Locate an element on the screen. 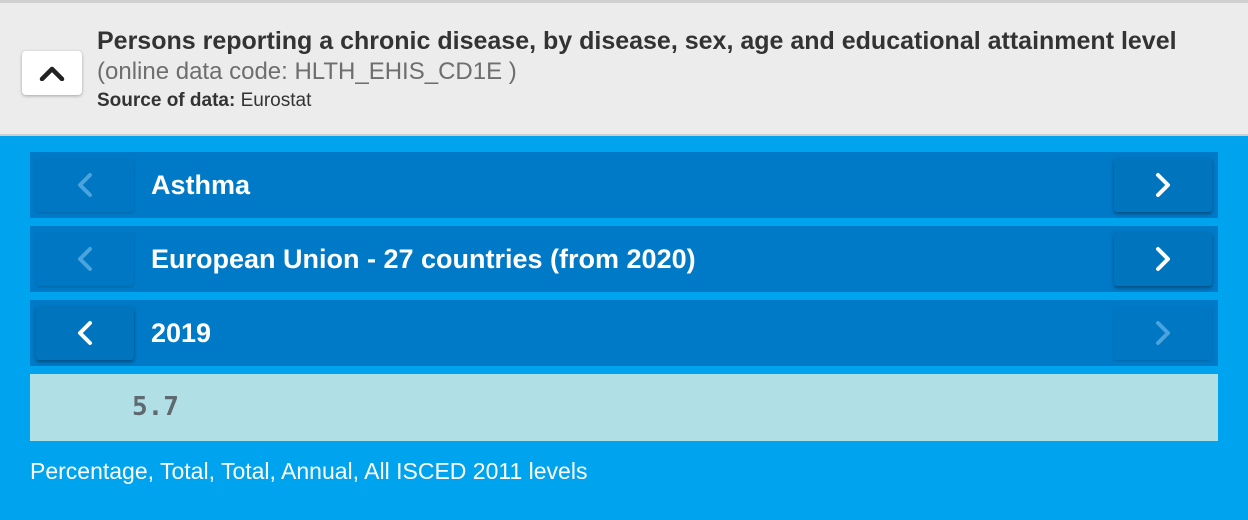 The image size is (1248, 520). year-next-button is located at coordinates (1163, 333).